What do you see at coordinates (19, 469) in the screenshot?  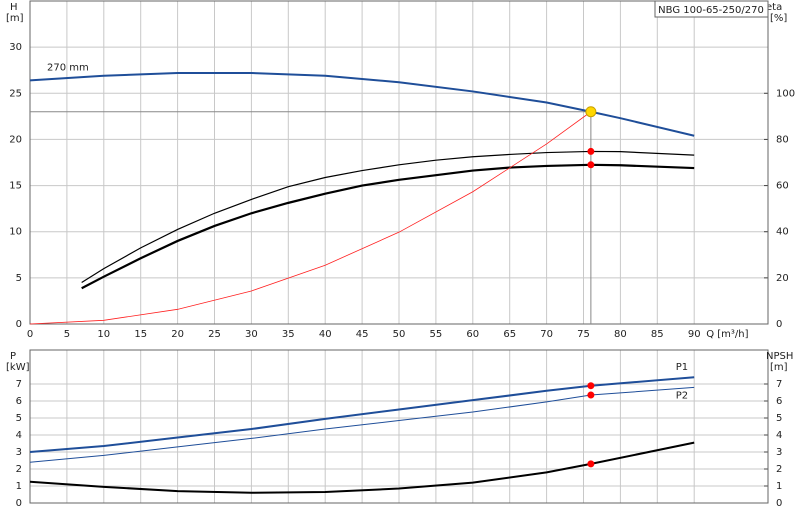 I see `y-tick-label: 2` at bounding box center [19, 469].